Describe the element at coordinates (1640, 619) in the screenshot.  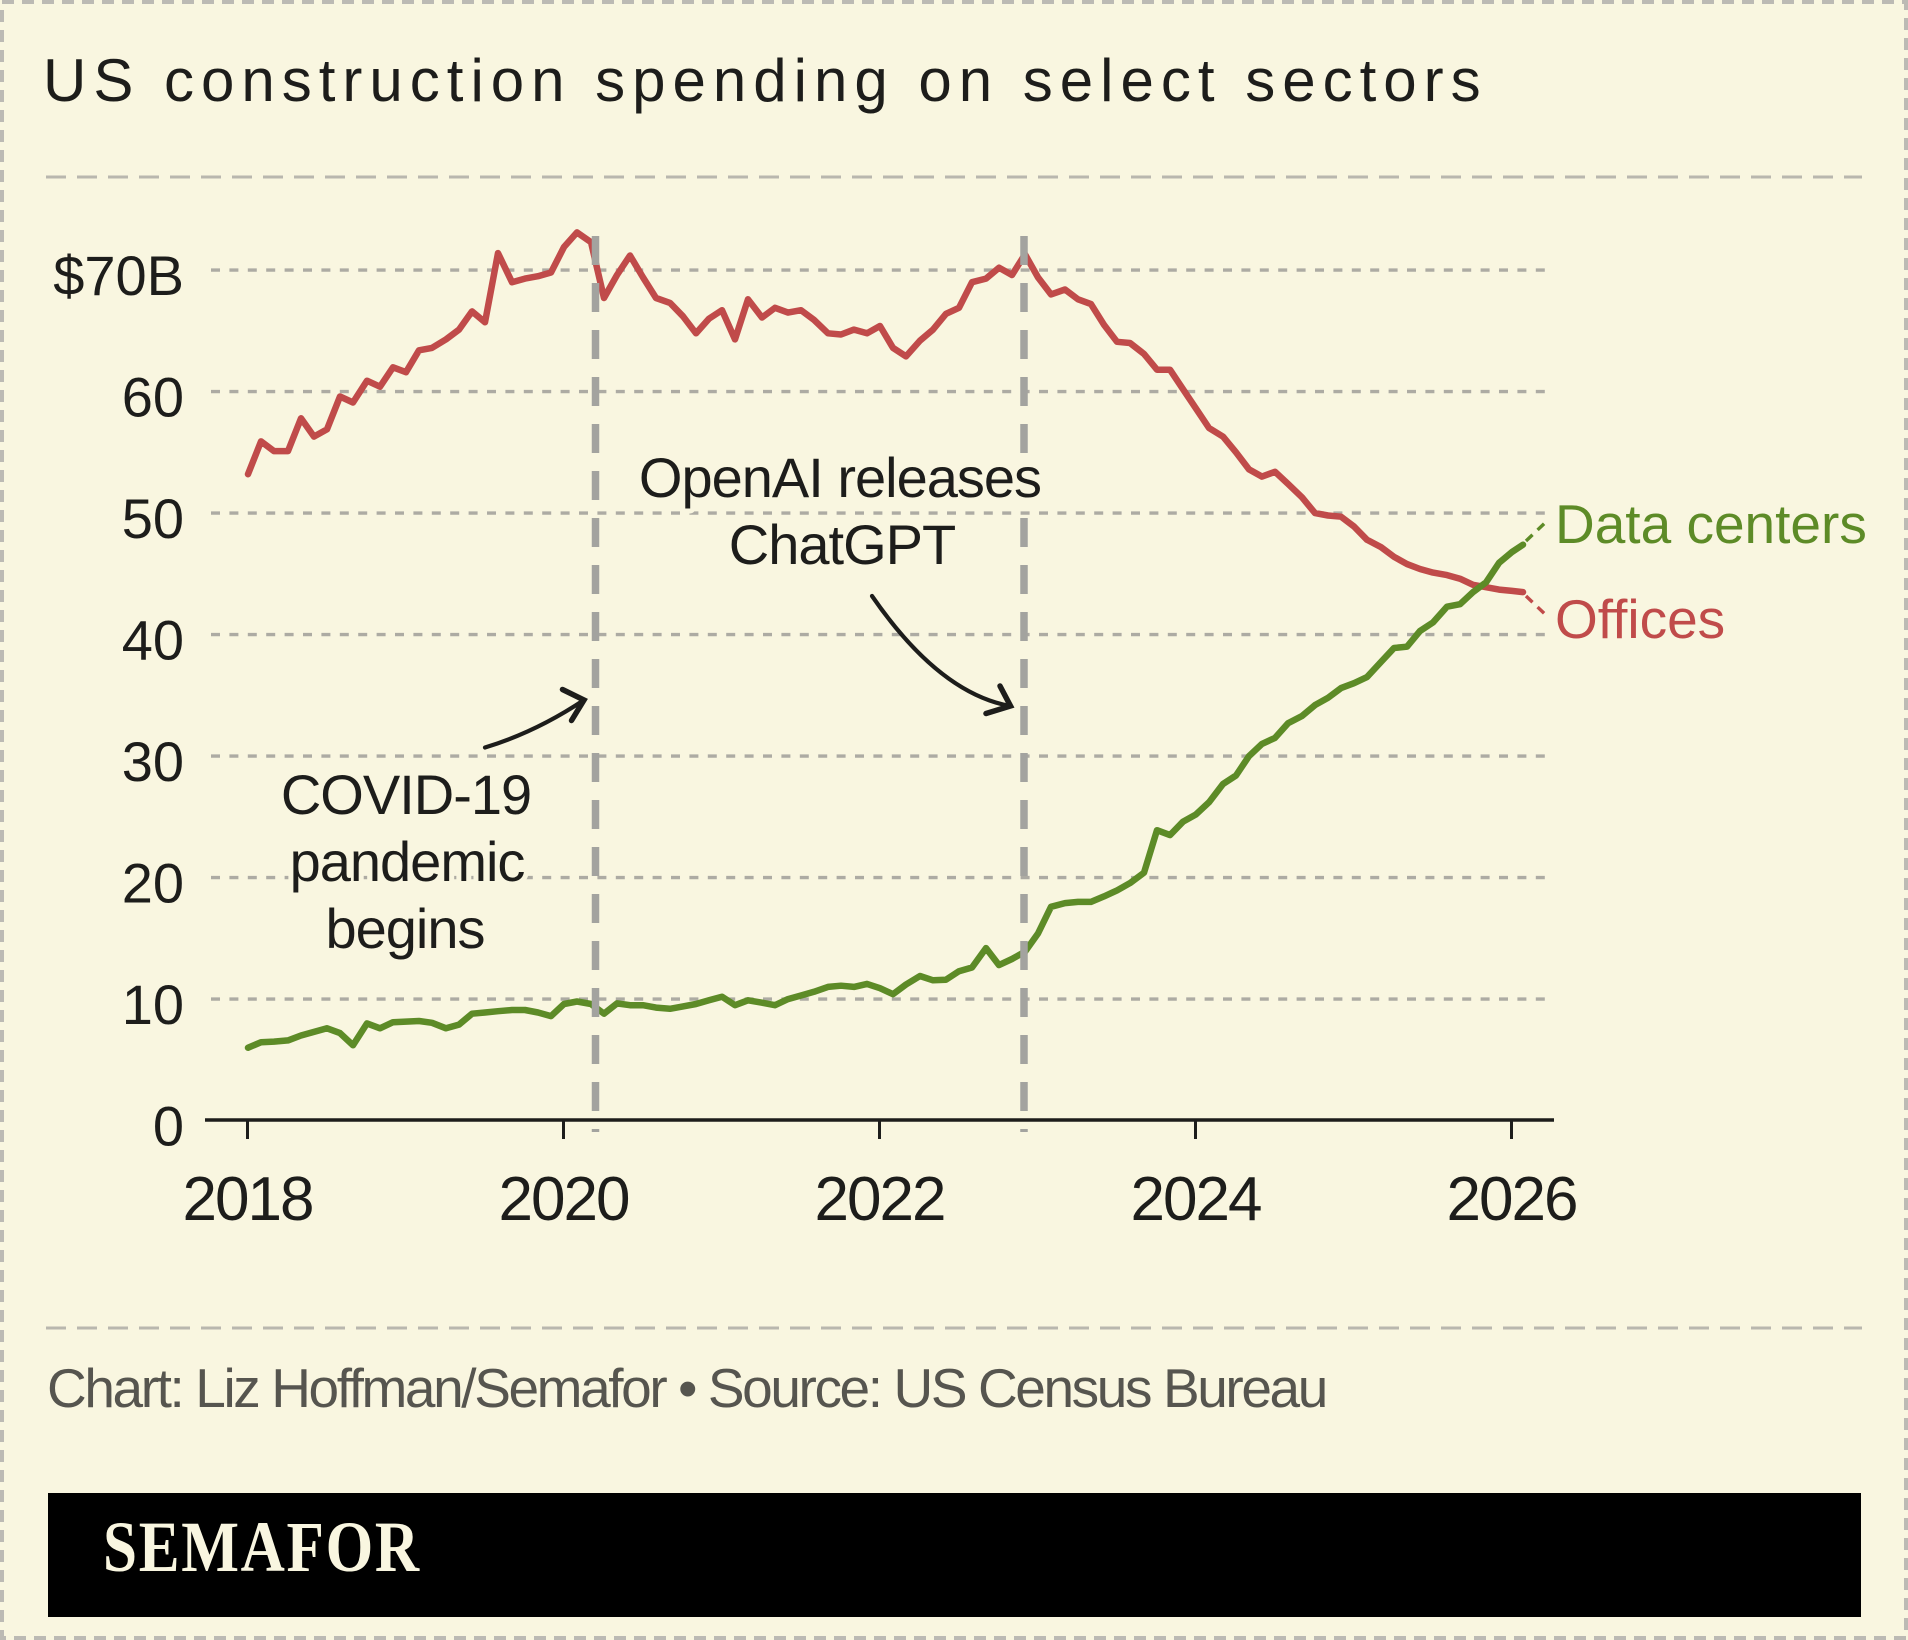
I see `svg-text: Offices` at that location.